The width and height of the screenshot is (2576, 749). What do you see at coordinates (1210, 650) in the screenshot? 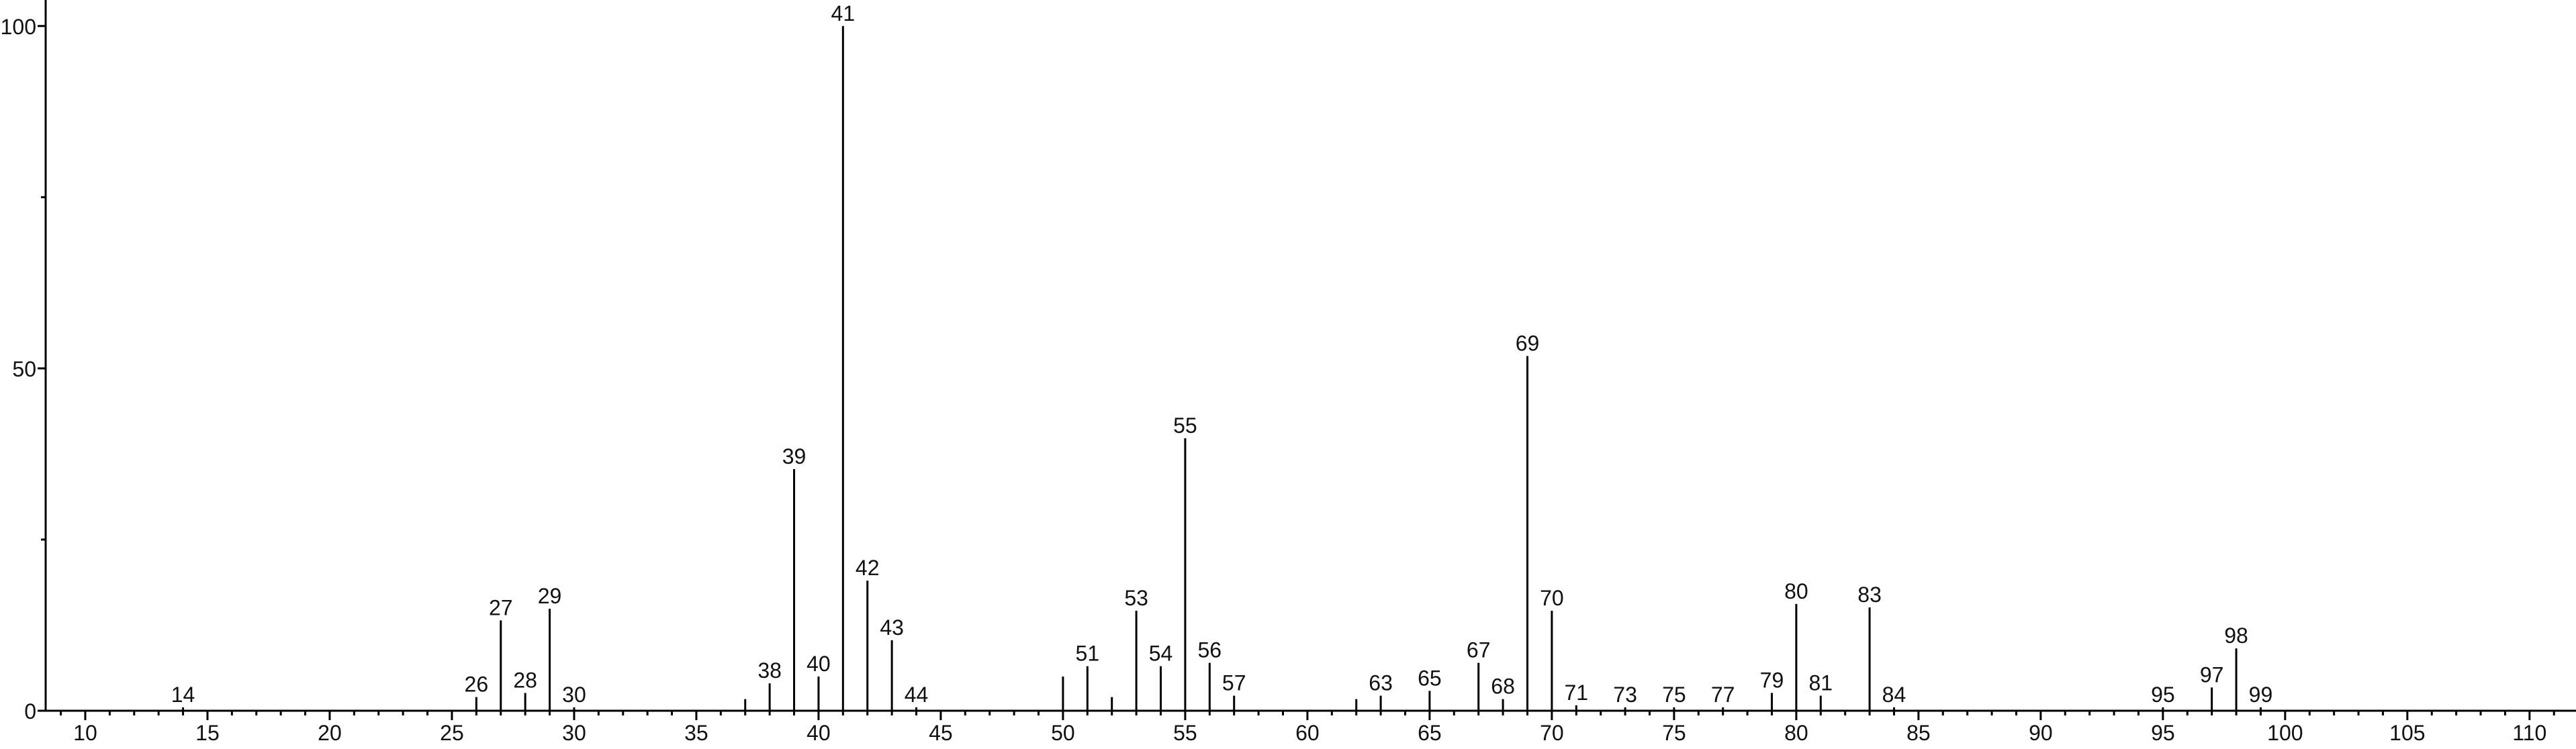
I see `peak-label: 56` at bounding box center [1210, 650].